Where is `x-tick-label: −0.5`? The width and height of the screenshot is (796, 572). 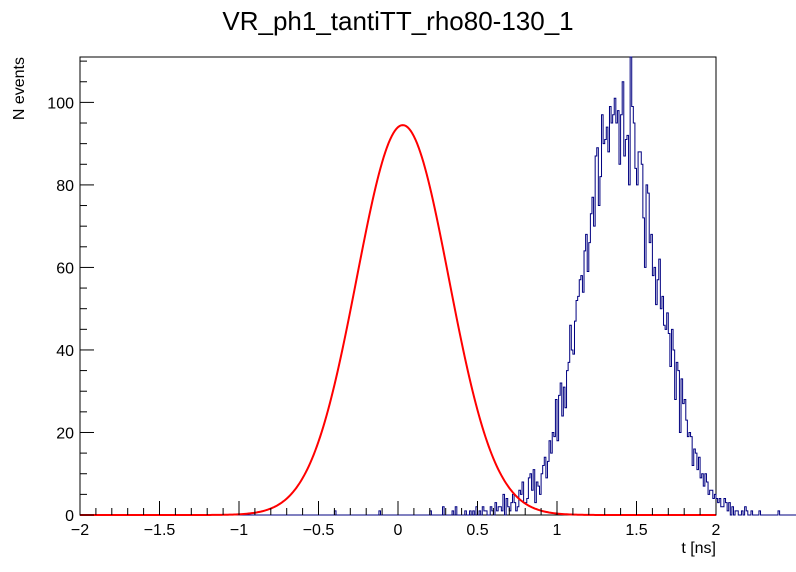 x-tick-label: −0.5 is located at coordinates (319, 530).